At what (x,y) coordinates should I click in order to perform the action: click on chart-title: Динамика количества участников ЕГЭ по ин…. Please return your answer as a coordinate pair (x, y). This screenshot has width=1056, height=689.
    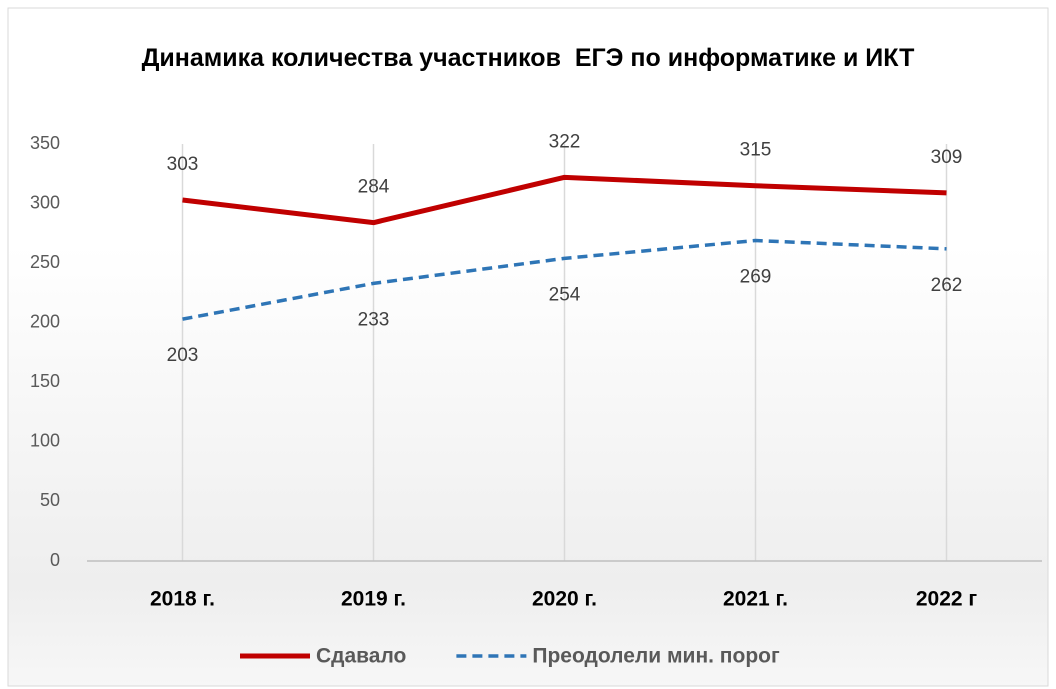
    Looking at the image, I should click on (528, 58).